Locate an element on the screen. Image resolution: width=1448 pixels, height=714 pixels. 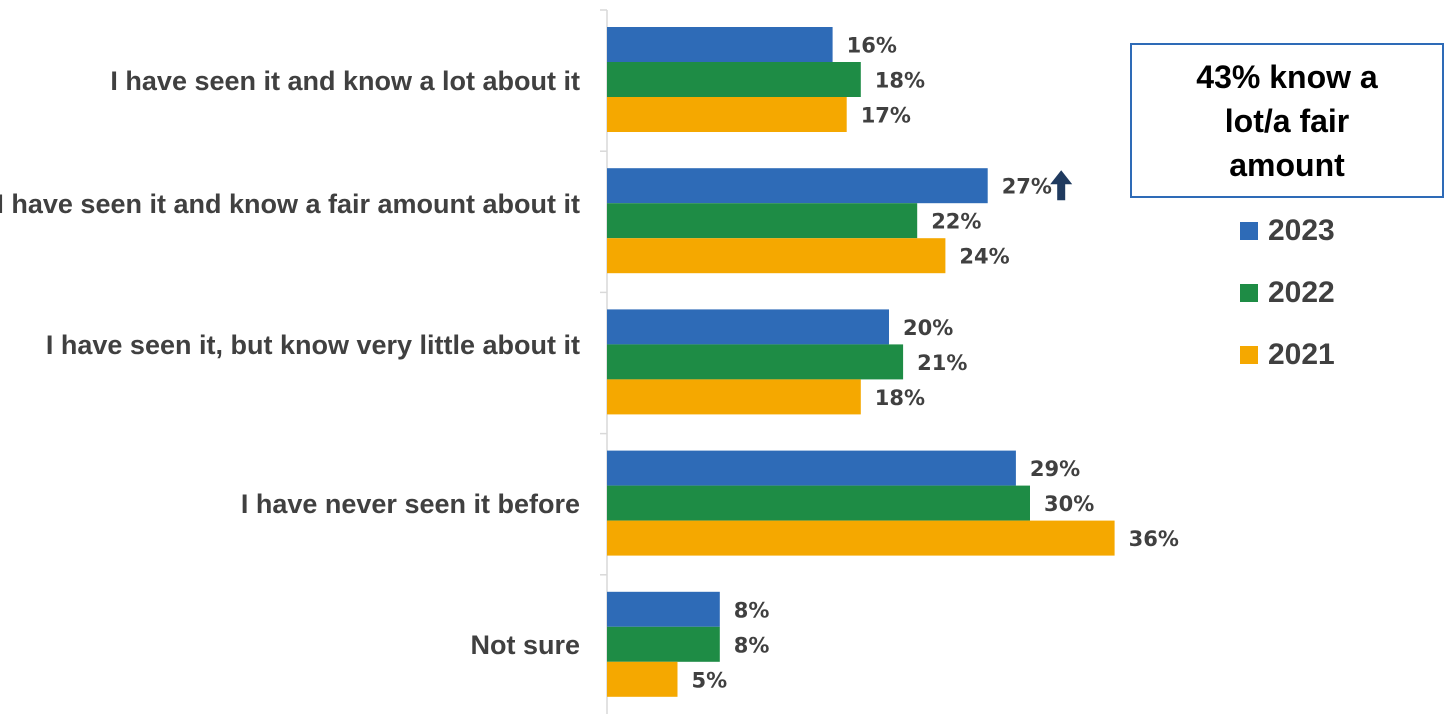
data-label: 5% is located at coordinates (710, 680).